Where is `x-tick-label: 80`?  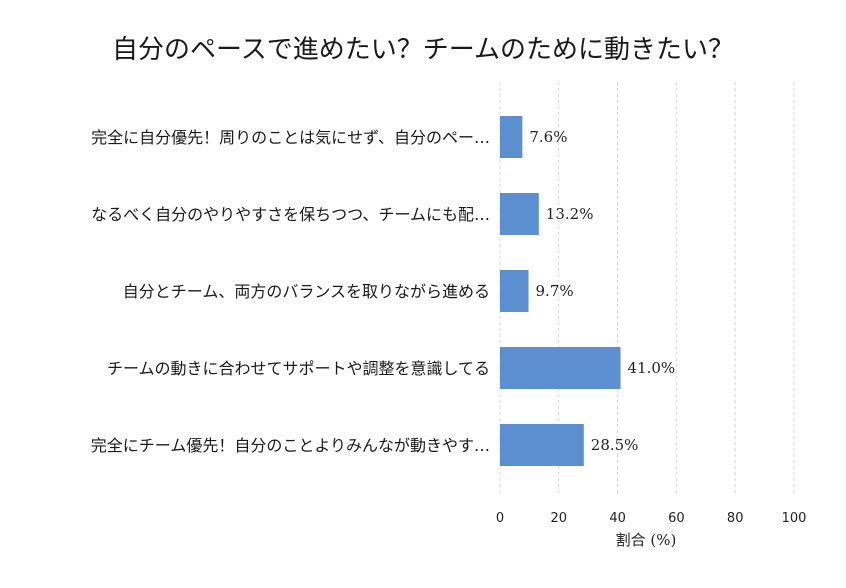 x-tick-label: 80 is located at coordinates (735, 518).